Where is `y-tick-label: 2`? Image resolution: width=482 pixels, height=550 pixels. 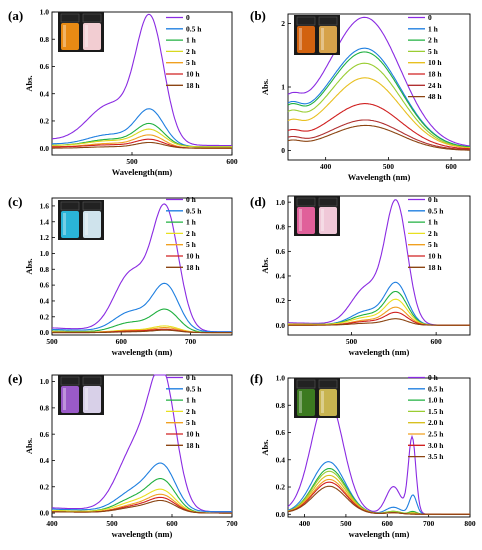 y-tick-label: 2 is located at coordinates (283, 23).